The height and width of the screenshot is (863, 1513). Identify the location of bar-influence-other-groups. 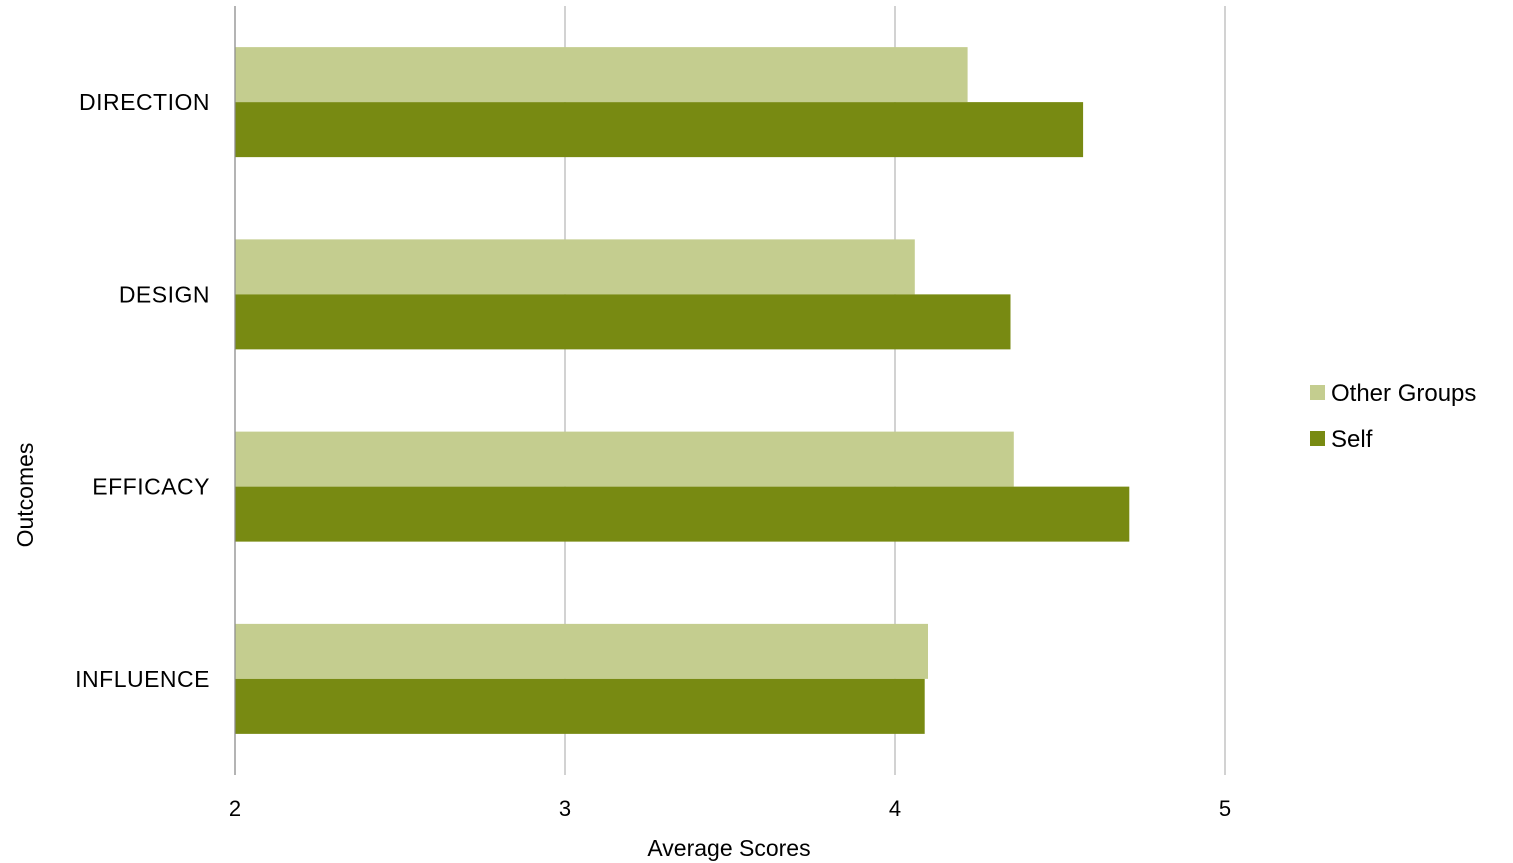
(581, 651).